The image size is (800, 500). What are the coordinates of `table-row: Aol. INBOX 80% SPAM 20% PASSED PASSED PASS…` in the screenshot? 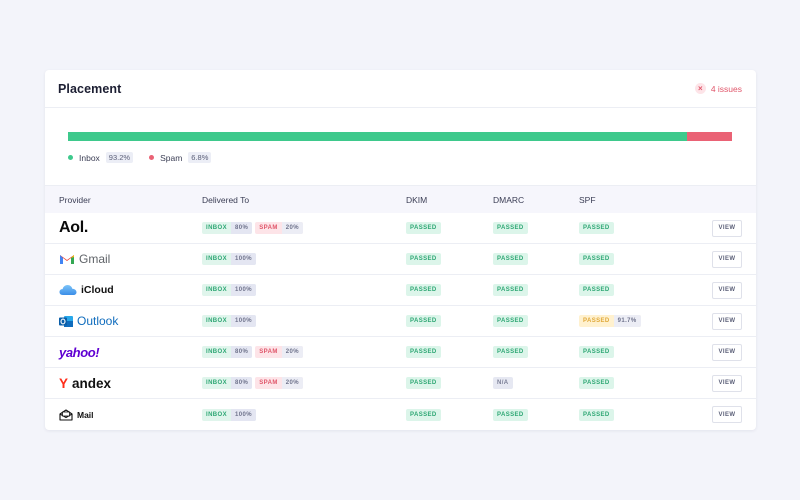 It's located at (400, 228).